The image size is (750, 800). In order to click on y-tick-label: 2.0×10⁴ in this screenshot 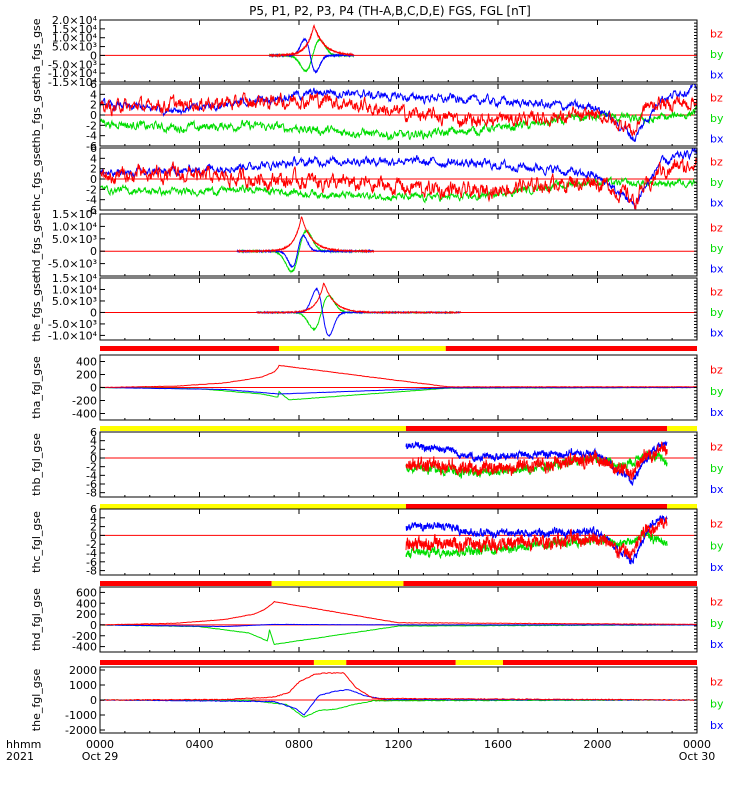, I will do `click(75, 20)`.